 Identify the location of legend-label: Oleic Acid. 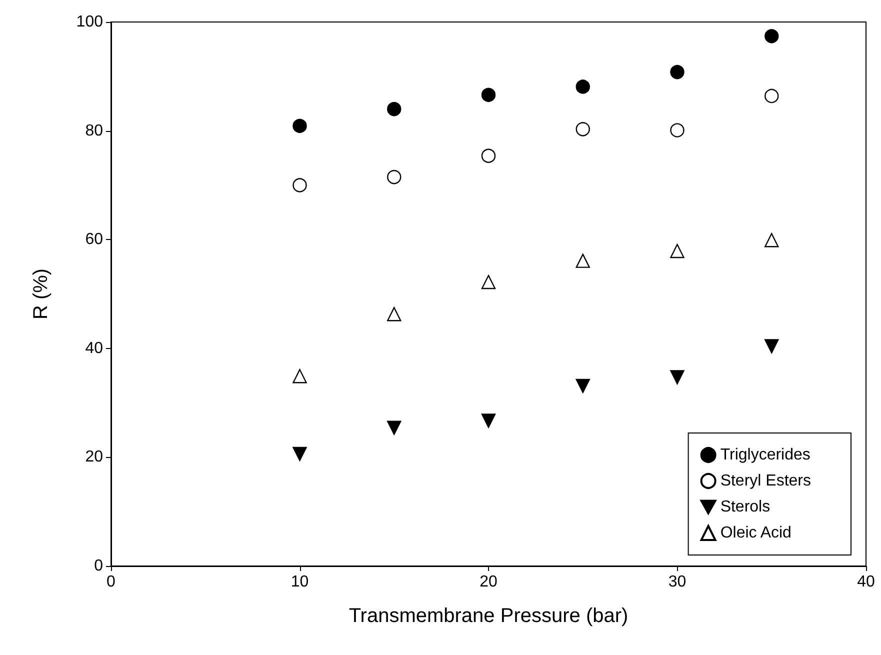
(756, 533).